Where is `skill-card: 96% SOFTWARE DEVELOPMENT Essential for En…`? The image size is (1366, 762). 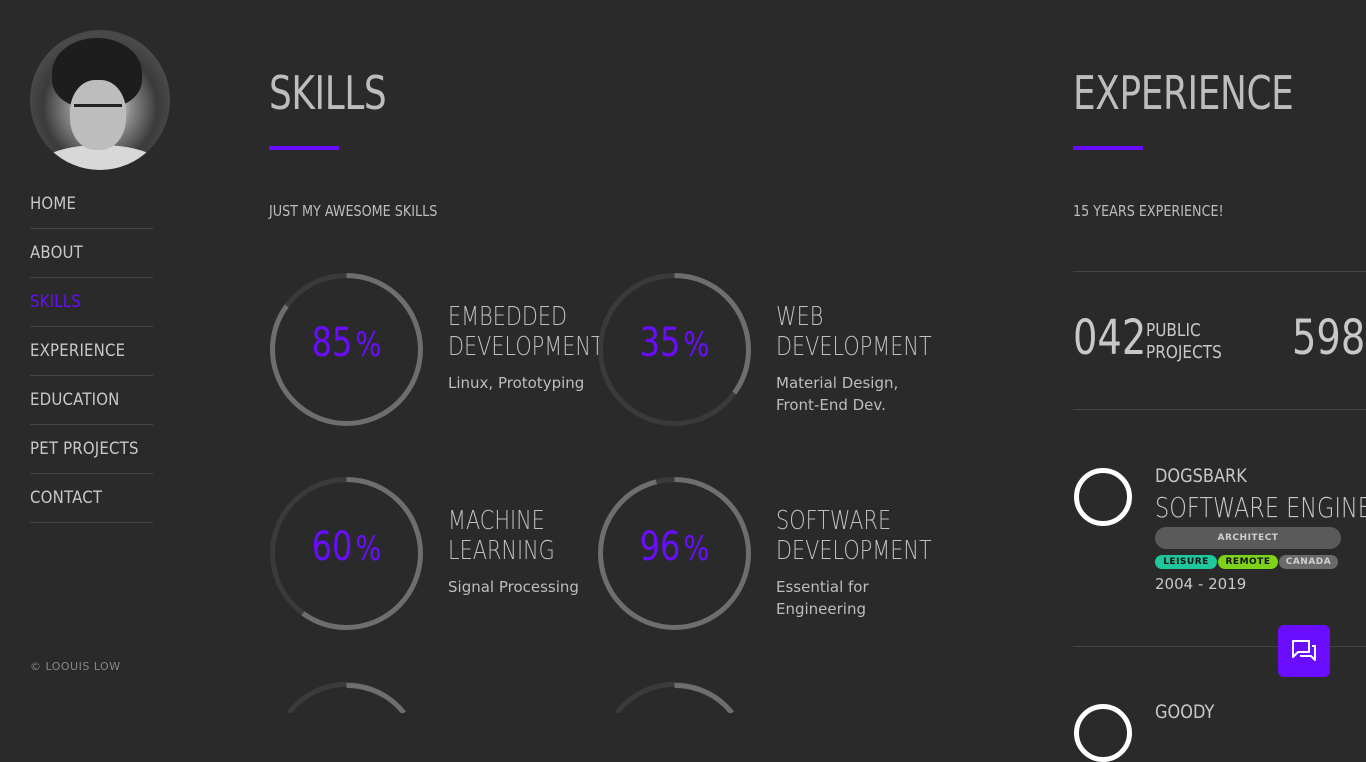 skill-card: 96% SOFTWARE DEVELOPMENT Essential for En… is located at coordinates (764, 556).